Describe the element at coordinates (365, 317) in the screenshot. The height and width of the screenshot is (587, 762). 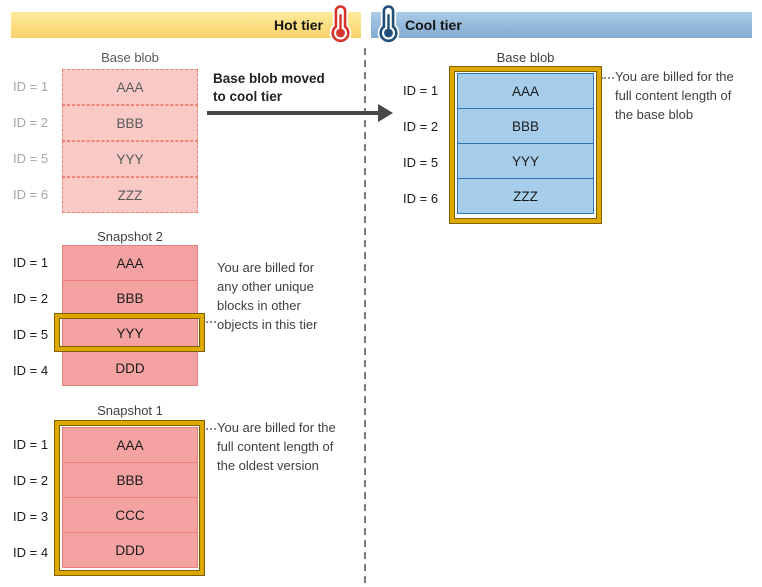
I see `tier-separator-dashed-line` at that location.